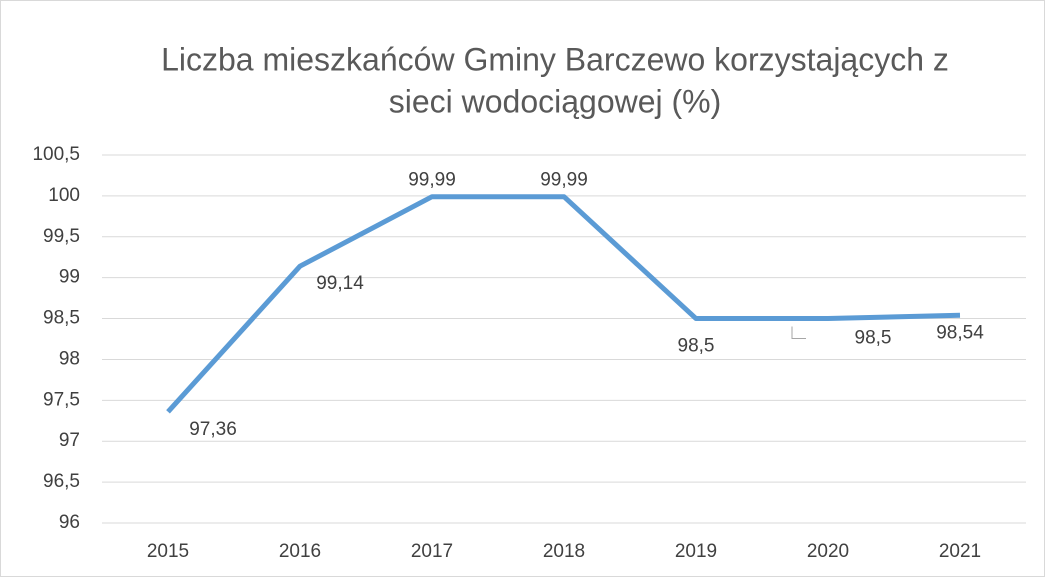  What do you see at coordinates (828, 551) in the screenshot?
I see `x-tick-label: 2020` at bounding box center [828, 551].